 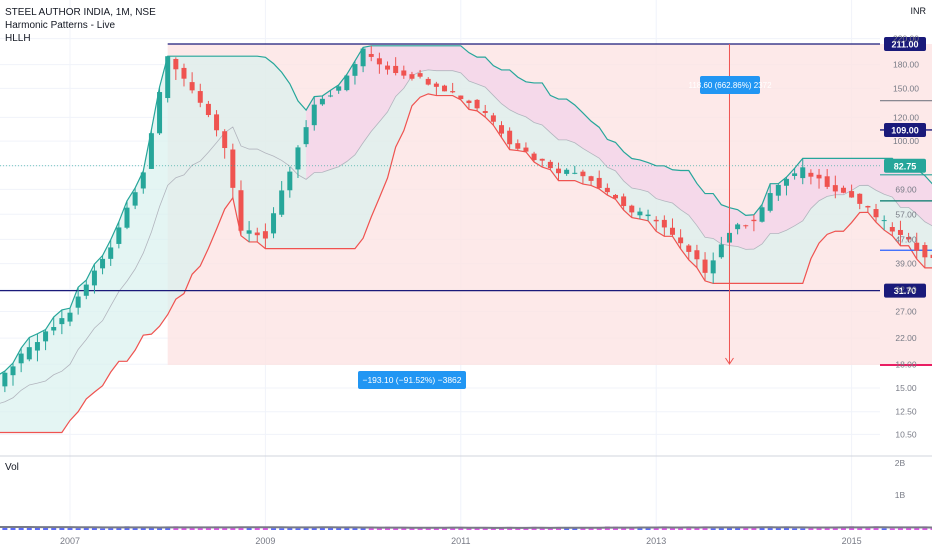 What do you see at coordinates (906, 264) in the screenshot?
I see `y-tick-label: 39.00` at bounding box center [906, 264].